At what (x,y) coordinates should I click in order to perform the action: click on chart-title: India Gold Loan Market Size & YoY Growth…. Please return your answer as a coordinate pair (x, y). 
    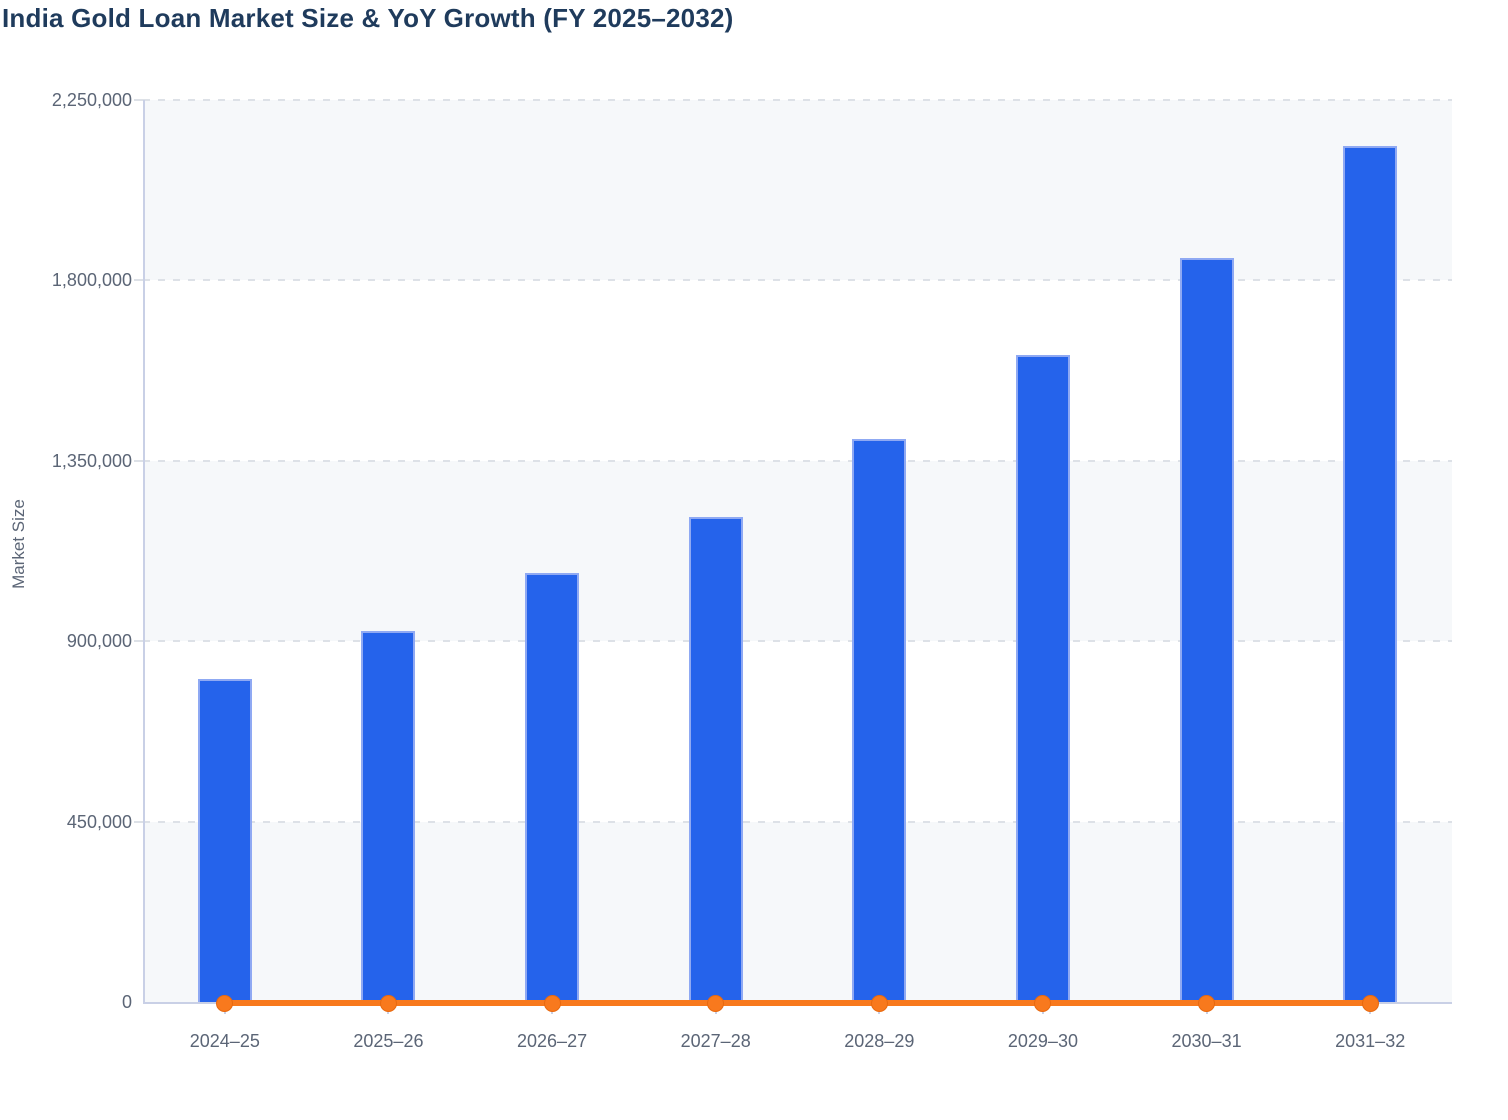
    Looking at the image, I should click on (368, 18).